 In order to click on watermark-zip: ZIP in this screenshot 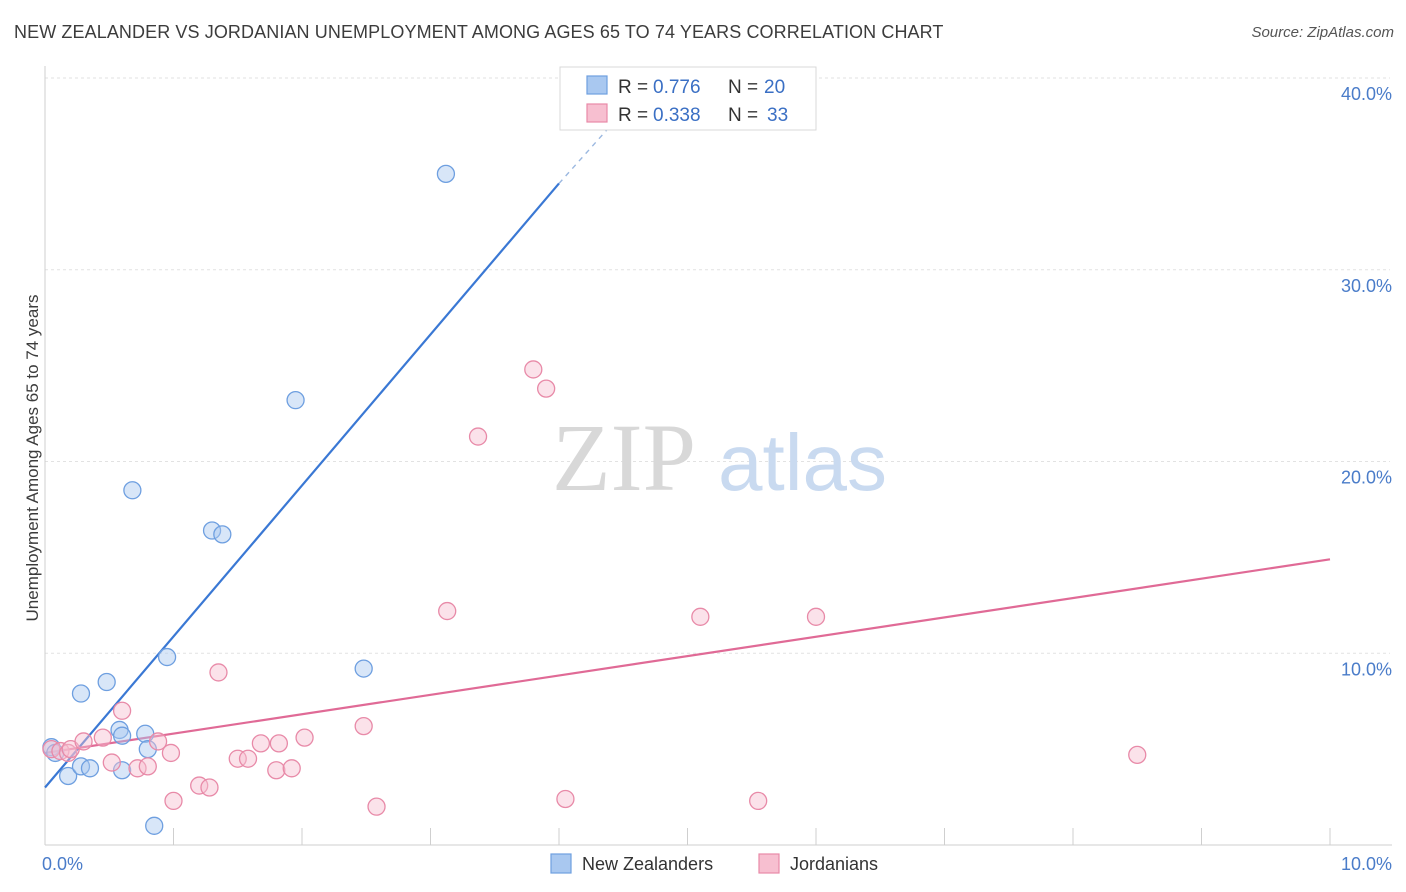, I will do `click(624, 457)`.